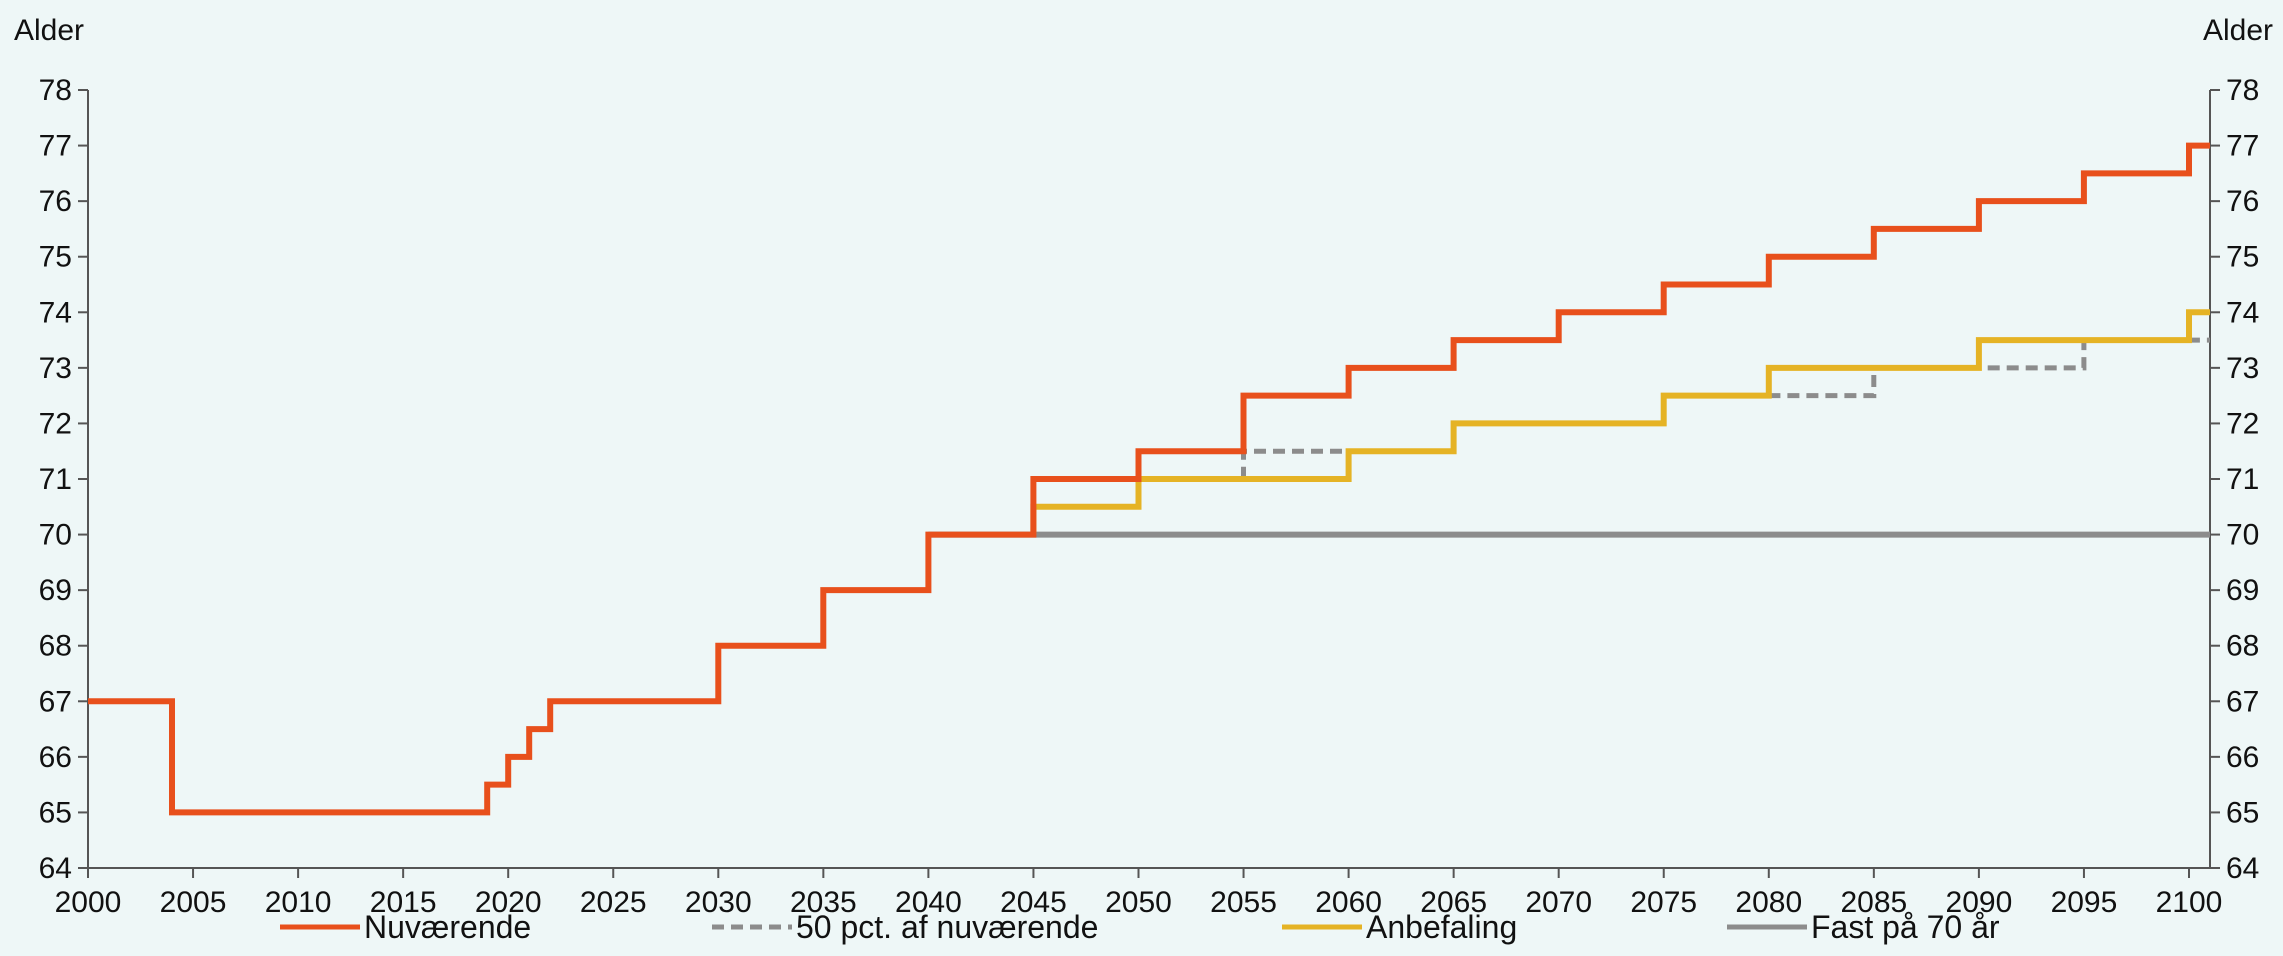 The image size is (2283, 956). What do you see at coordinates (2242, 479) in the screenshot?
I see `y-right-tick-label: 71` at bounding box center [2242, 479].